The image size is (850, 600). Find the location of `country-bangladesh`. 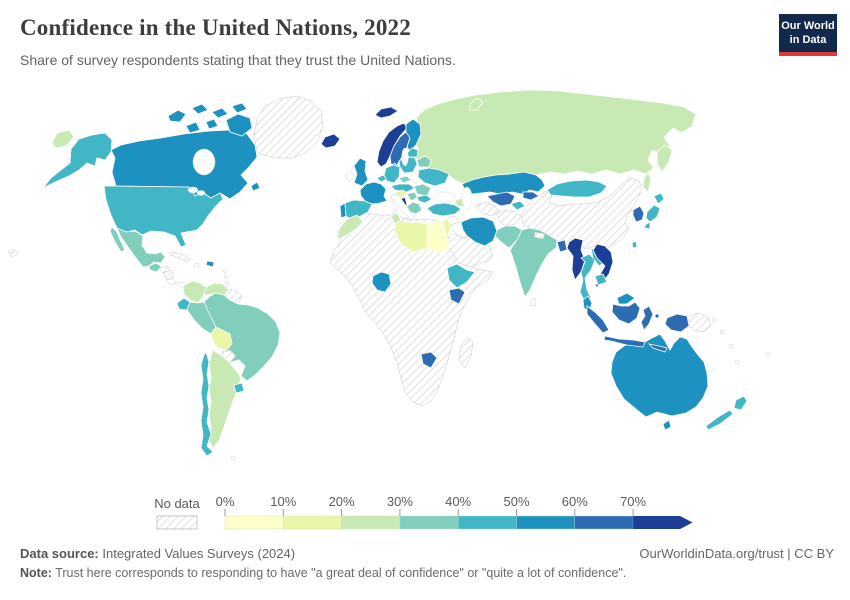

country-bangladesh is located at coordinates (562, 246).